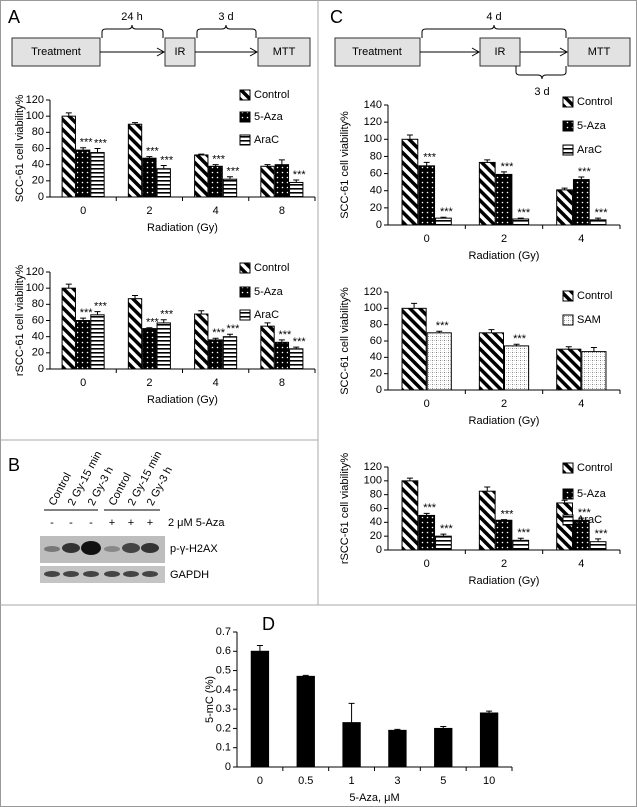  What do you see at coordinates (397, 781) in the screenshot?
I see `x-tick-label: 3` at bounding box center [397, 781].